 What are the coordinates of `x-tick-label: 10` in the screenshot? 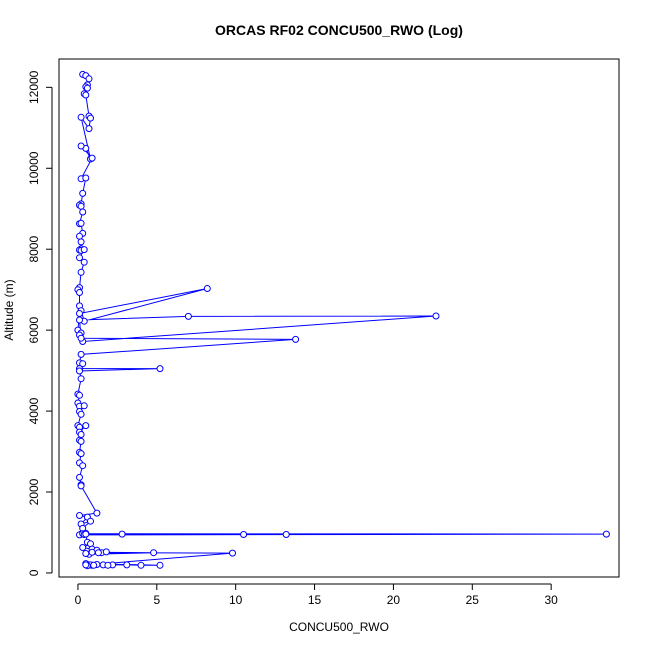 It's located at (236, 600).